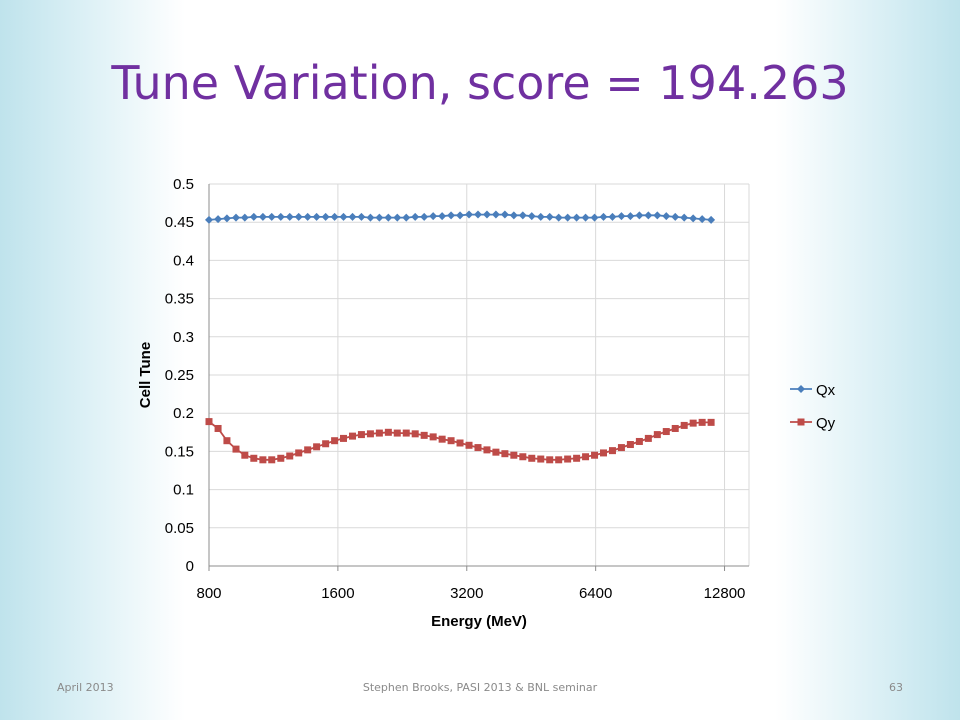 This screenshot has height=720, width=960. I want to click on x-tick-label: 1600, so click(337, 593).